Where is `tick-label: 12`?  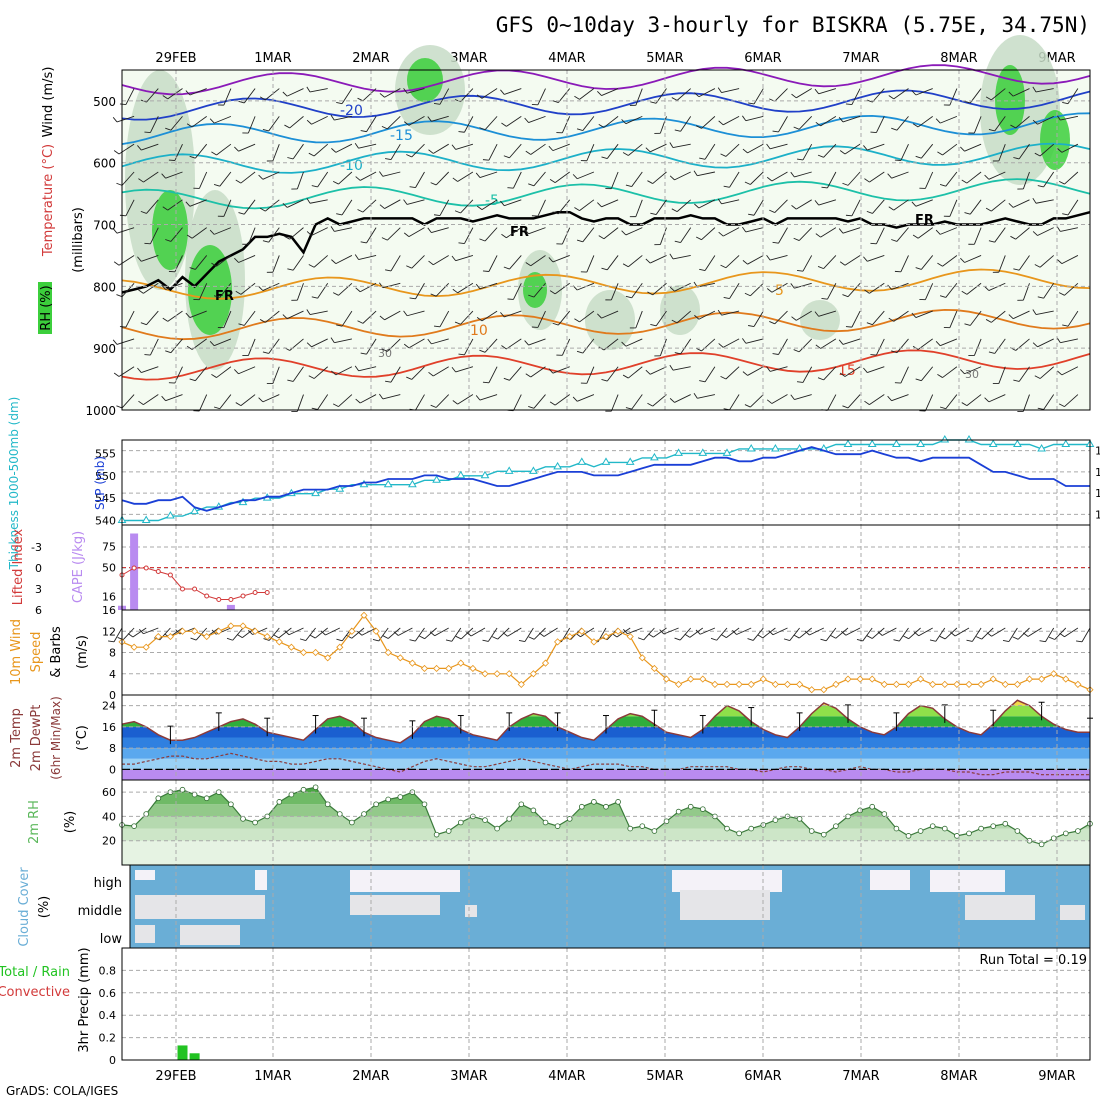 tick-label: 12 is located at coordinates (109, 631).